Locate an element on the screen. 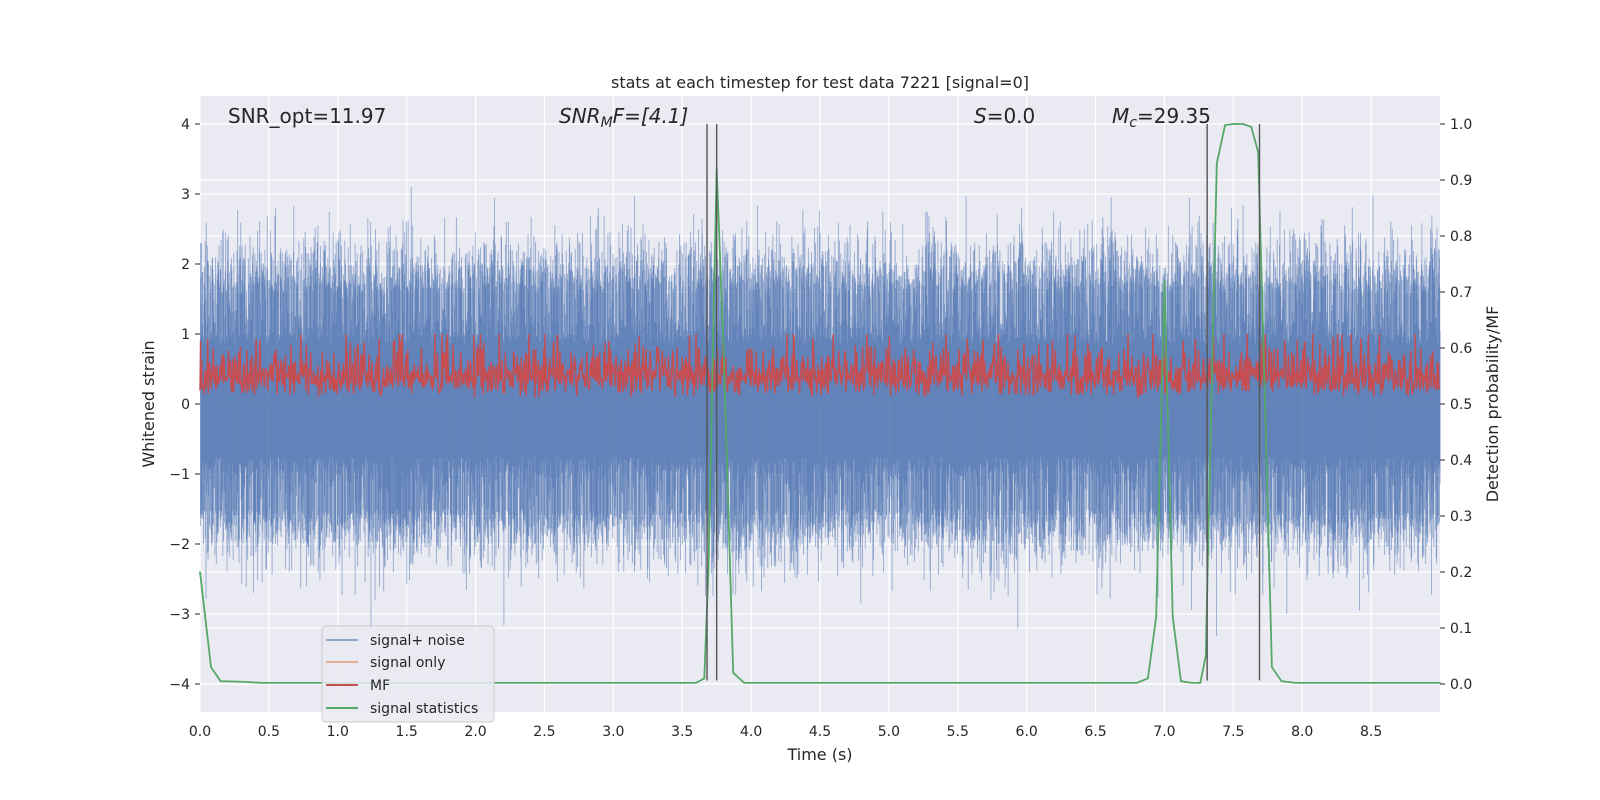 The image size is (1600, 800). annotation-mc-rest: =29.35 is located at coordinates (1174, 116).